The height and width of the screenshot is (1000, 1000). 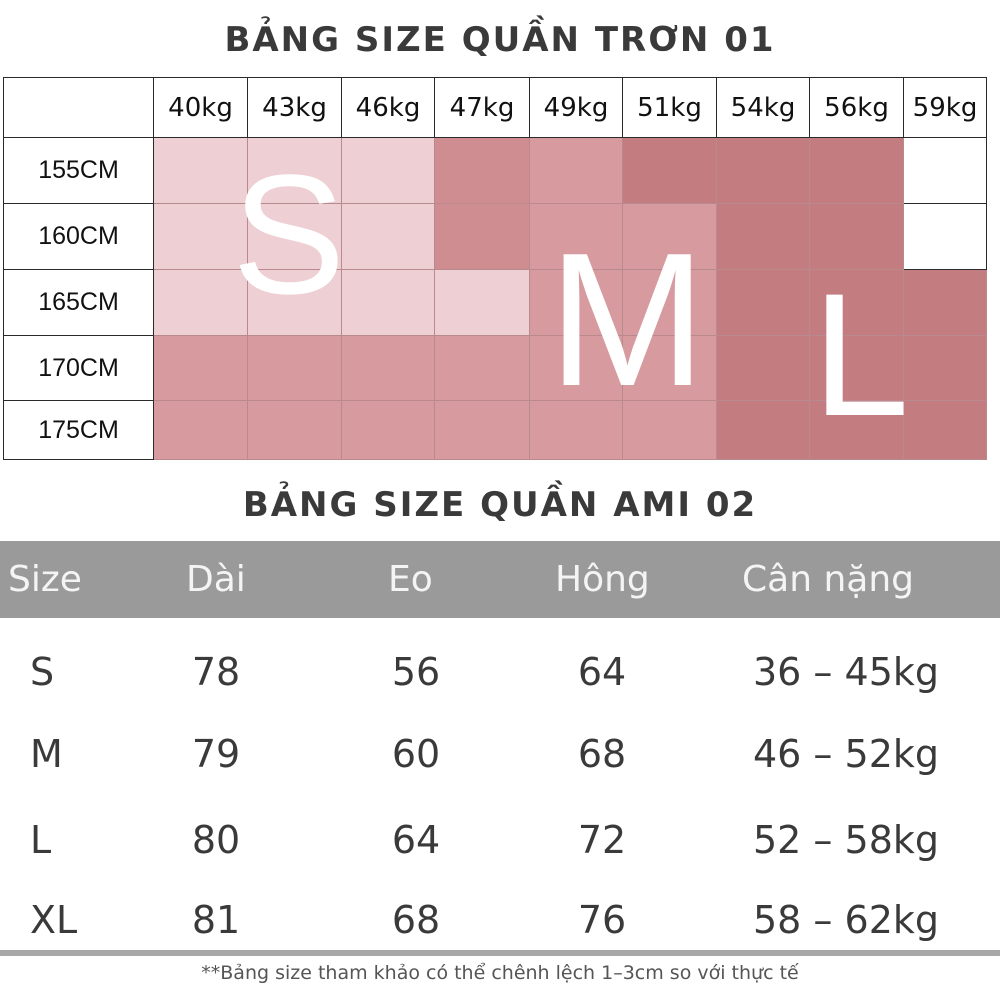 What do you see at coordinates (78, 430) in the screenshot?
I see `height-label: 175CM` at bounding box center [78, 430].